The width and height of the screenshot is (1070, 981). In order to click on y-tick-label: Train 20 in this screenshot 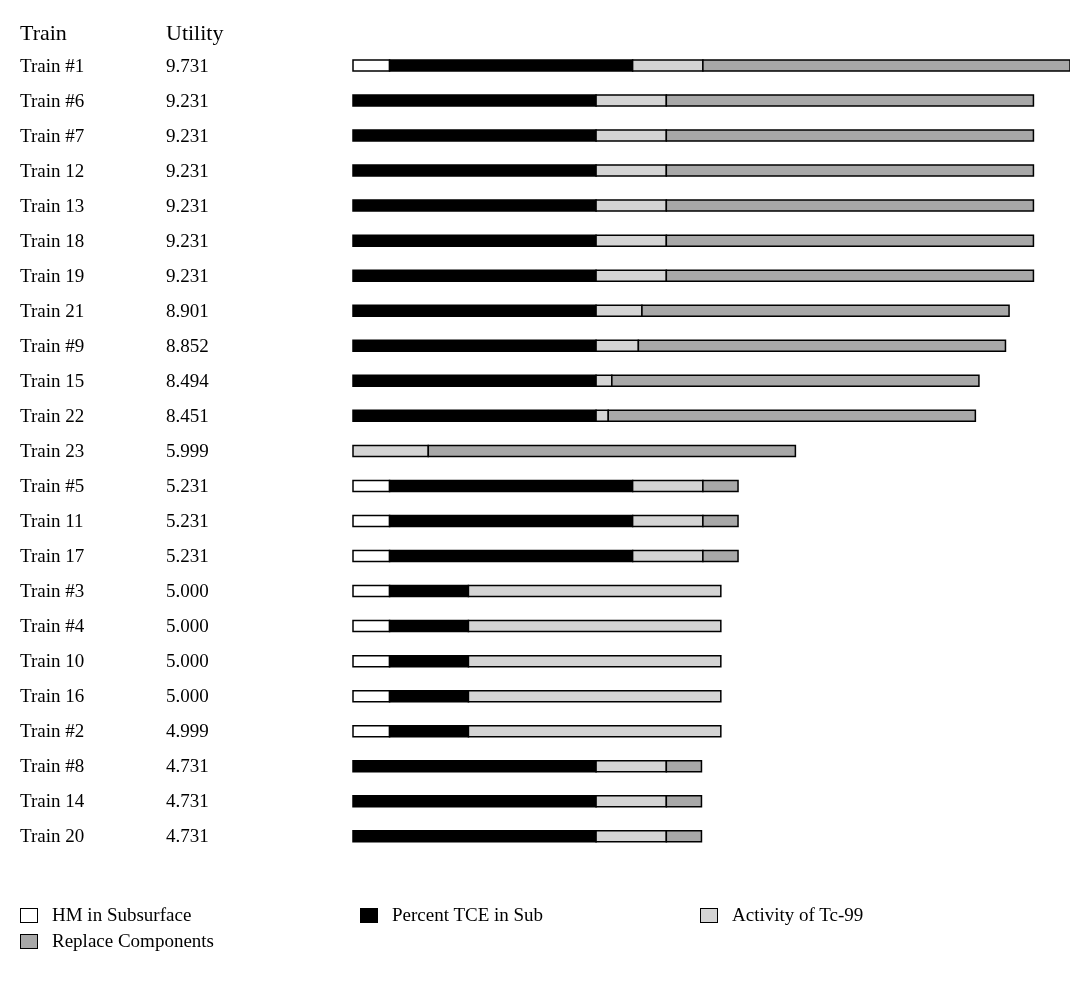, I will do `click(52, 836)`.